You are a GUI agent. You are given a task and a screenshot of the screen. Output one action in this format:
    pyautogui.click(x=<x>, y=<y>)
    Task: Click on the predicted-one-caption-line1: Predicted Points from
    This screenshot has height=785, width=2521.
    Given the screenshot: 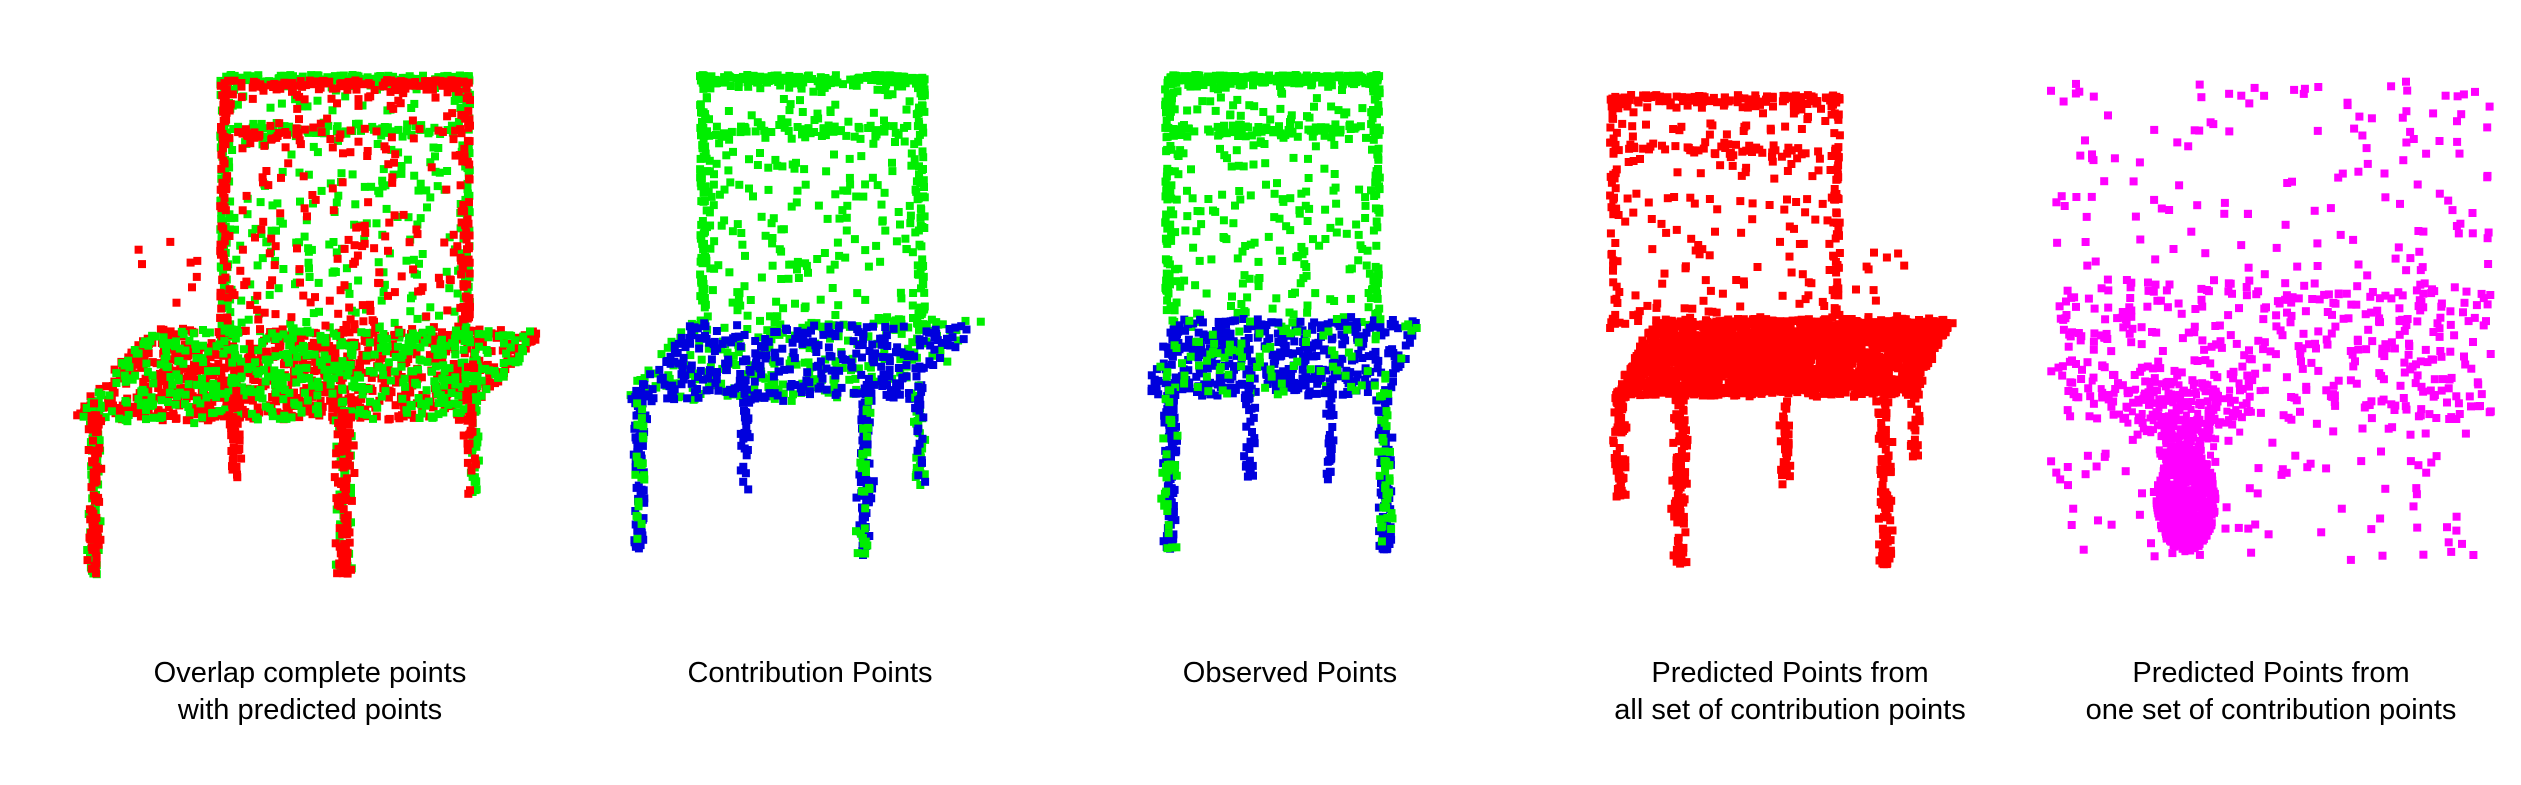 What is the action you would take?
    pyautogui.click(x=2271, y=673)
    